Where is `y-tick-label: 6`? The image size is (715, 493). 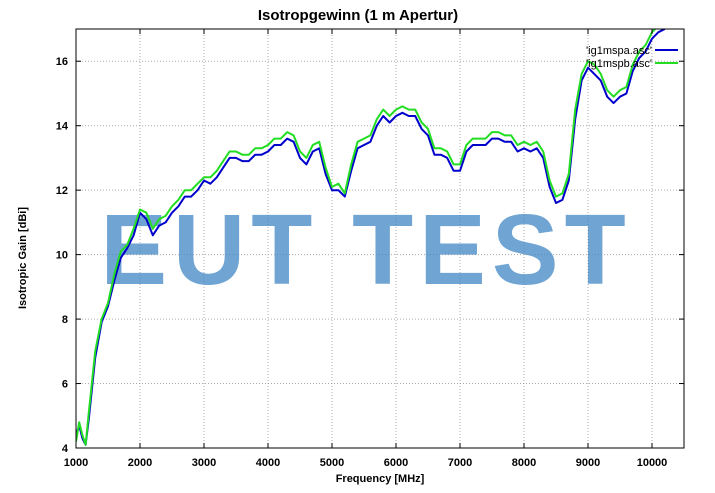
y-tick-label: 6 is located at coordinates (65, 385).